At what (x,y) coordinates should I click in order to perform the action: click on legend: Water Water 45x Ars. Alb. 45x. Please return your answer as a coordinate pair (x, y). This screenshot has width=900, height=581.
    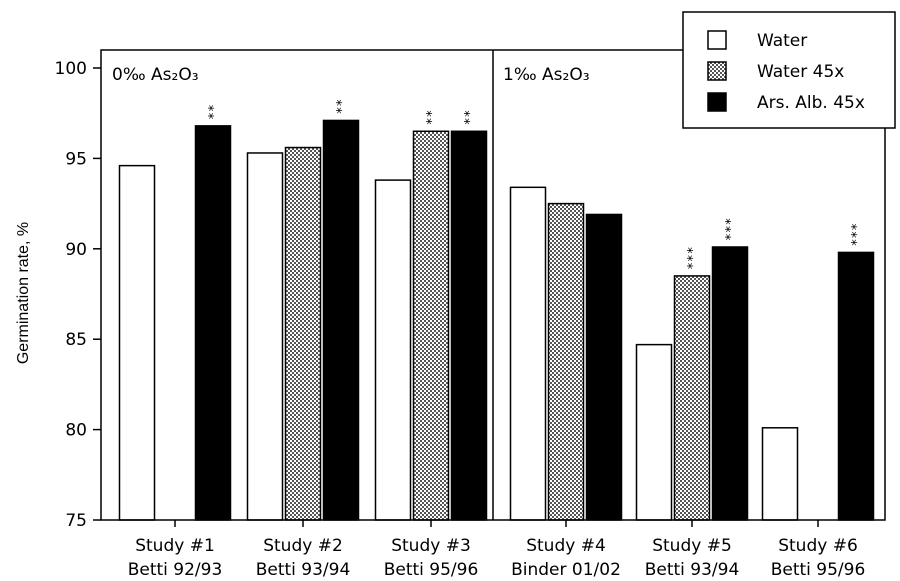
    Looking at the image, I should click on (789, 70).